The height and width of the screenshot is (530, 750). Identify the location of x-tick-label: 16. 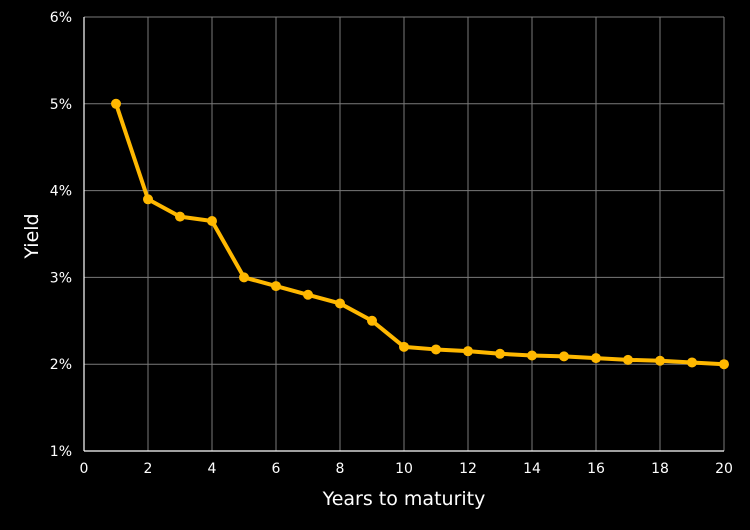
(596, 469).